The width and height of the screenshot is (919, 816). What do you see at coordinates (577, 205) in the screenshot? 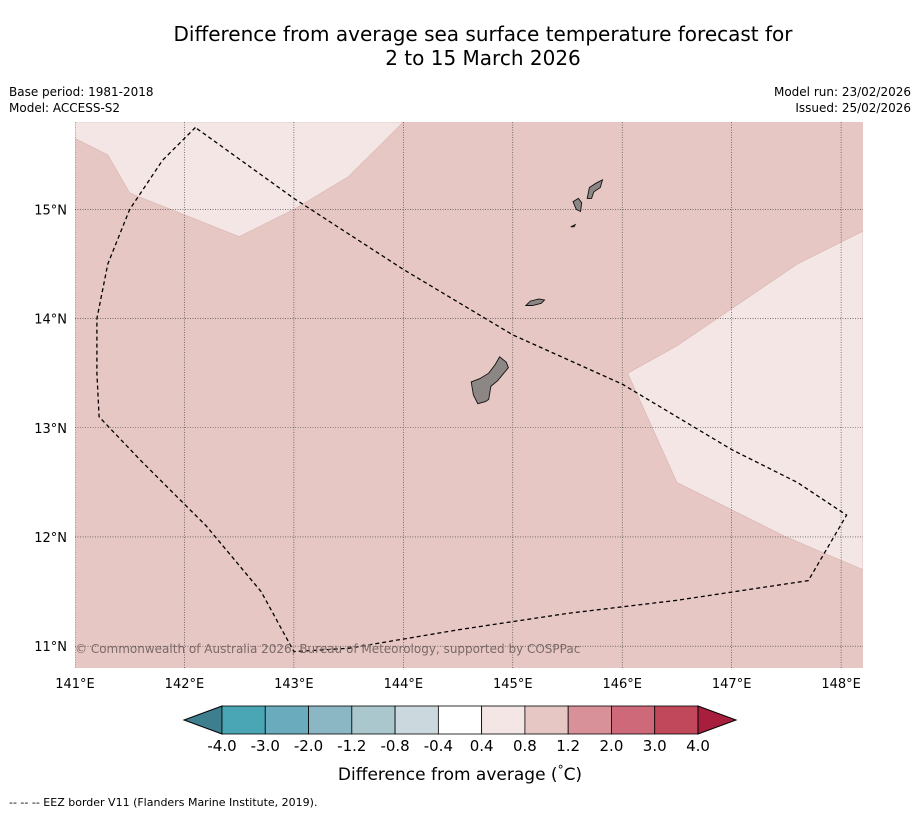
I see `island-tinian` at bounding box center [577, 205].